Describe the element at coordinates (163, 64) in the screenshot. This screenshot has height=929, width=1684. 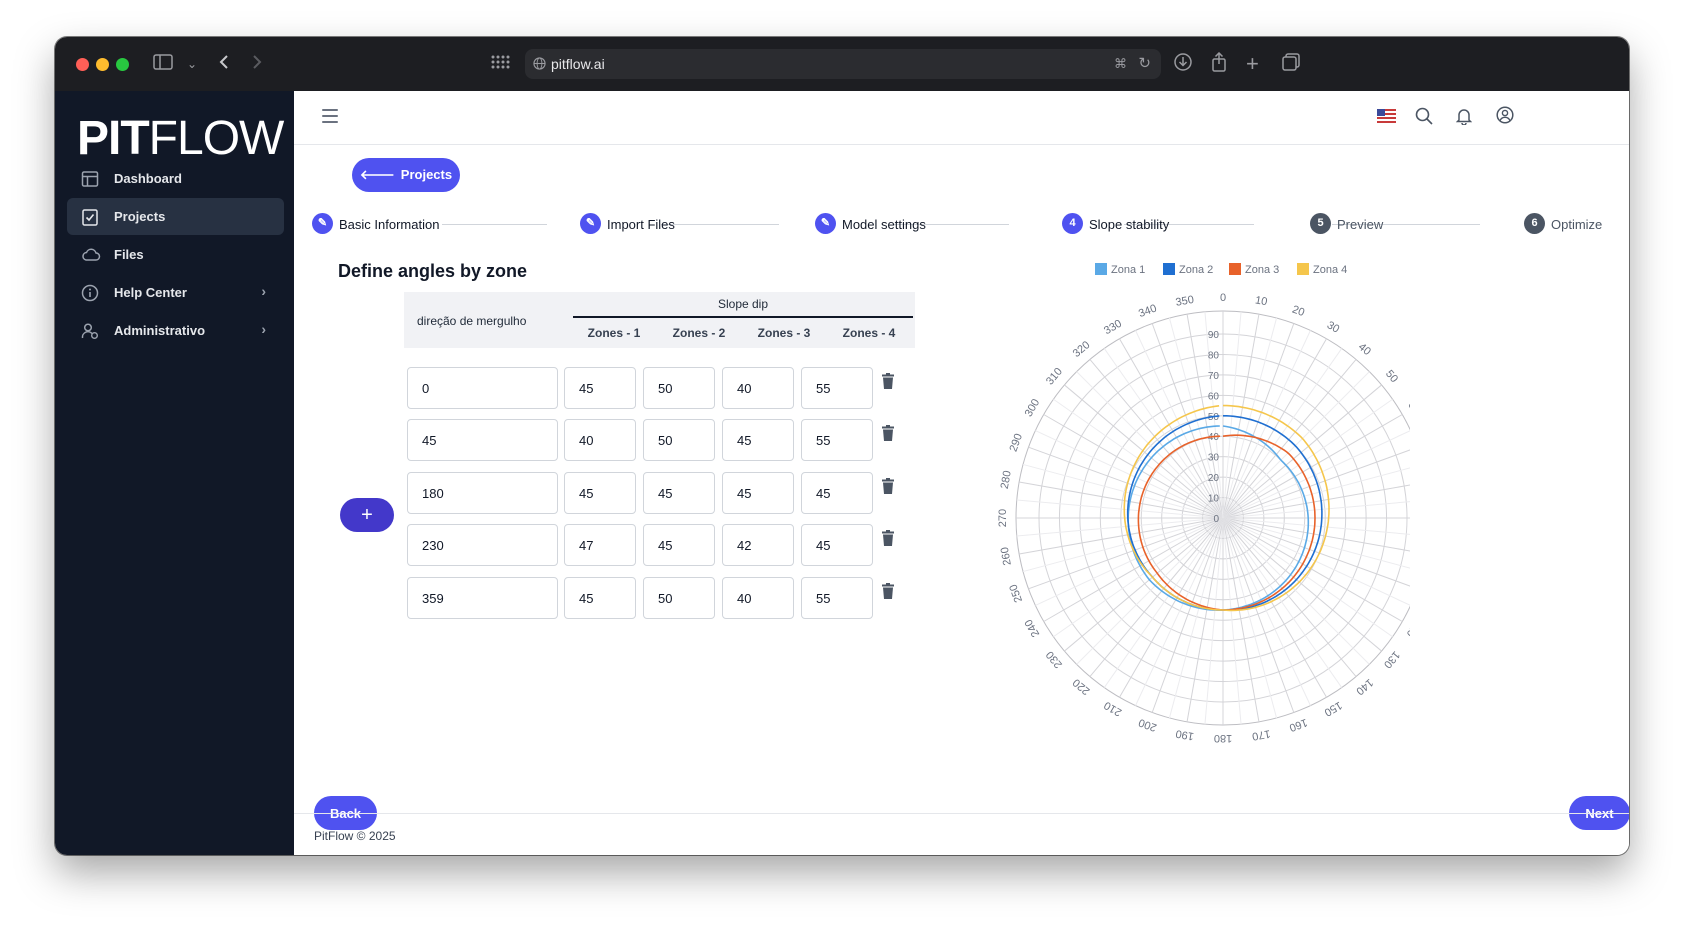
I see `sidebar-toggle-icon` at that location.